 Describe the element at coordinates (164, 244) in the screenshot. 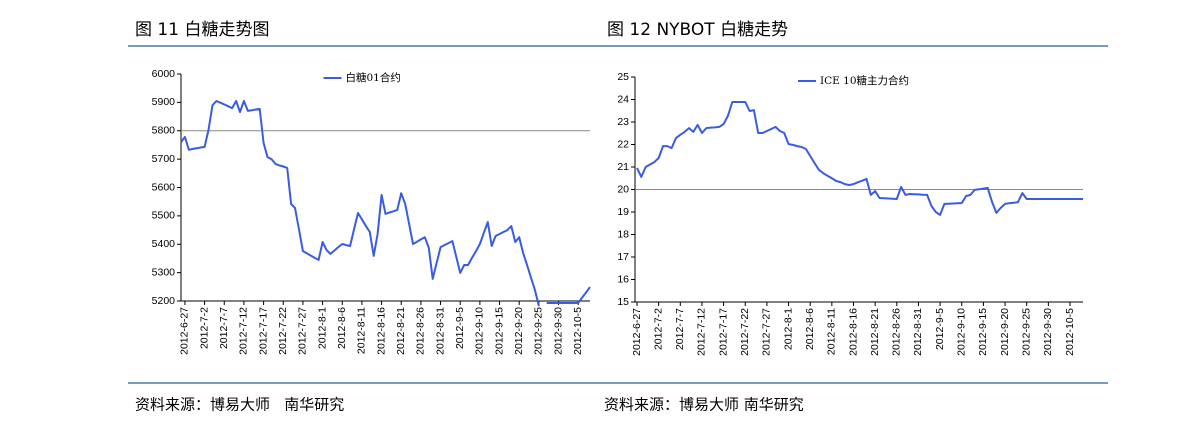

I see `y-tick-label: 5400` at that location.